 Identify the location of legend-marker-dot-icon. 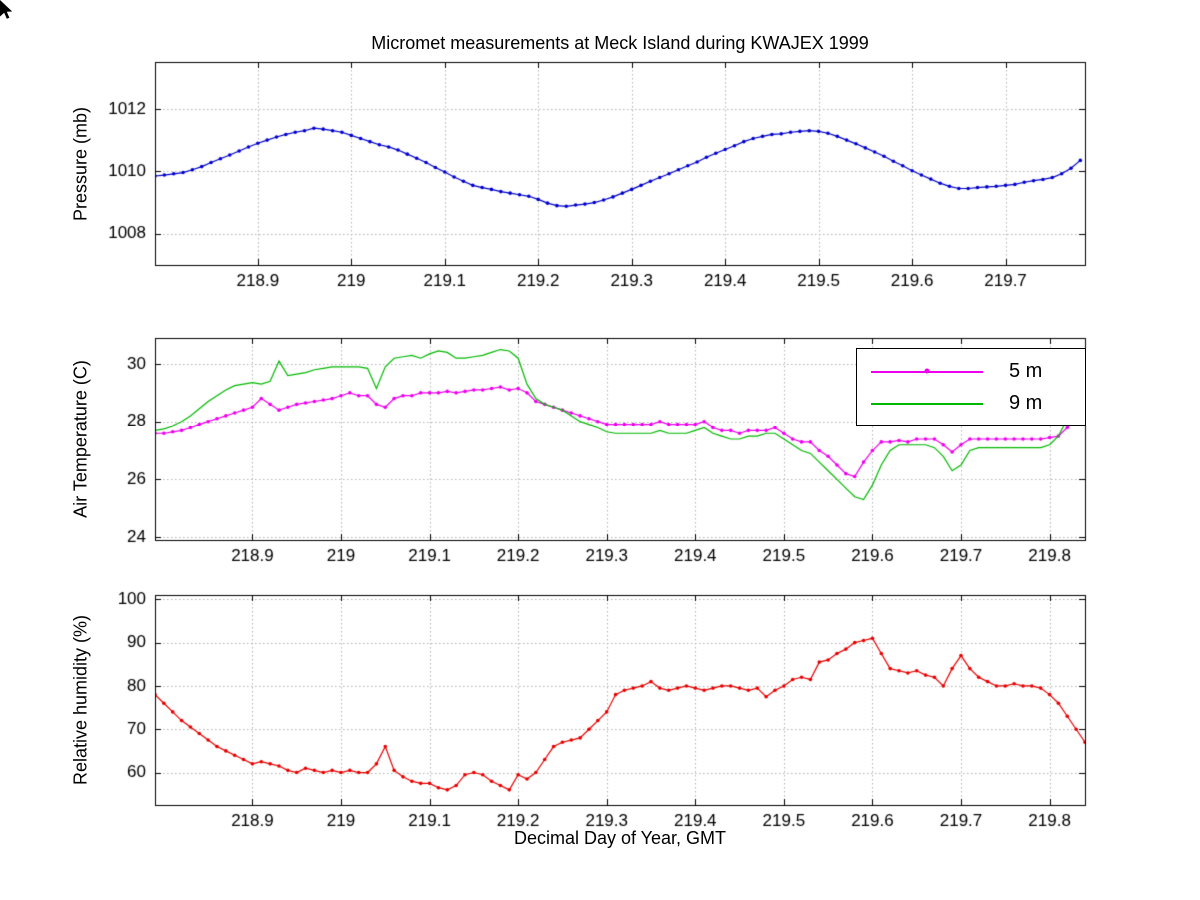
(927, 371).